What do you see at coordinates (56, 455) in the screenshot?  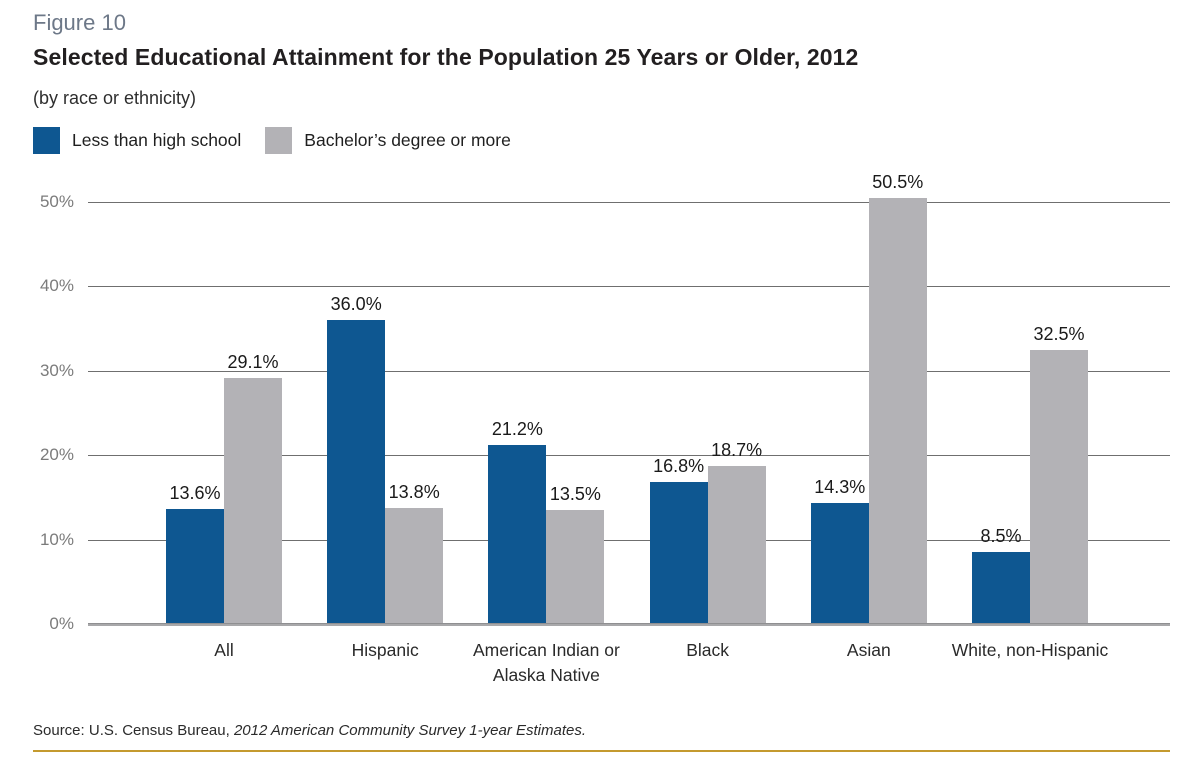 I see `y-axis-tick-label: 20%` at bounding box center [56, 455].